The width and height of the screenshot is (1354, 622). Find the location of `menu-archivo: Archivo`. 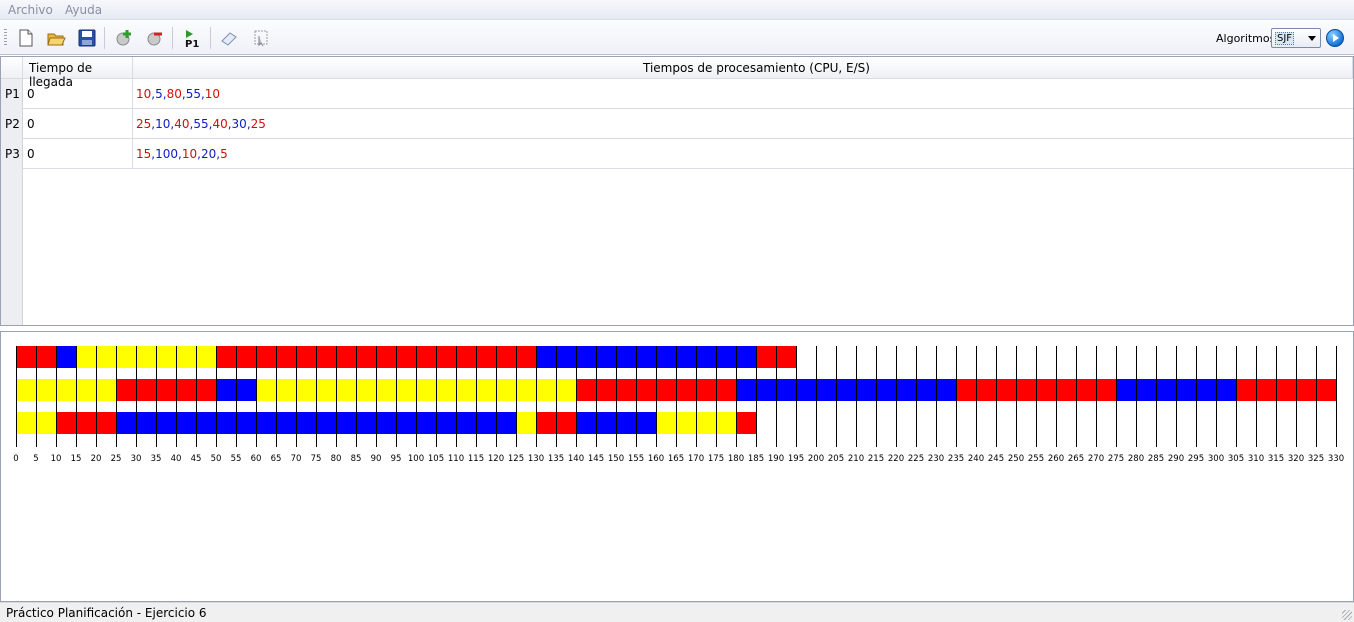

menu-archivo: Archivo is located at coordinates (30, 10).